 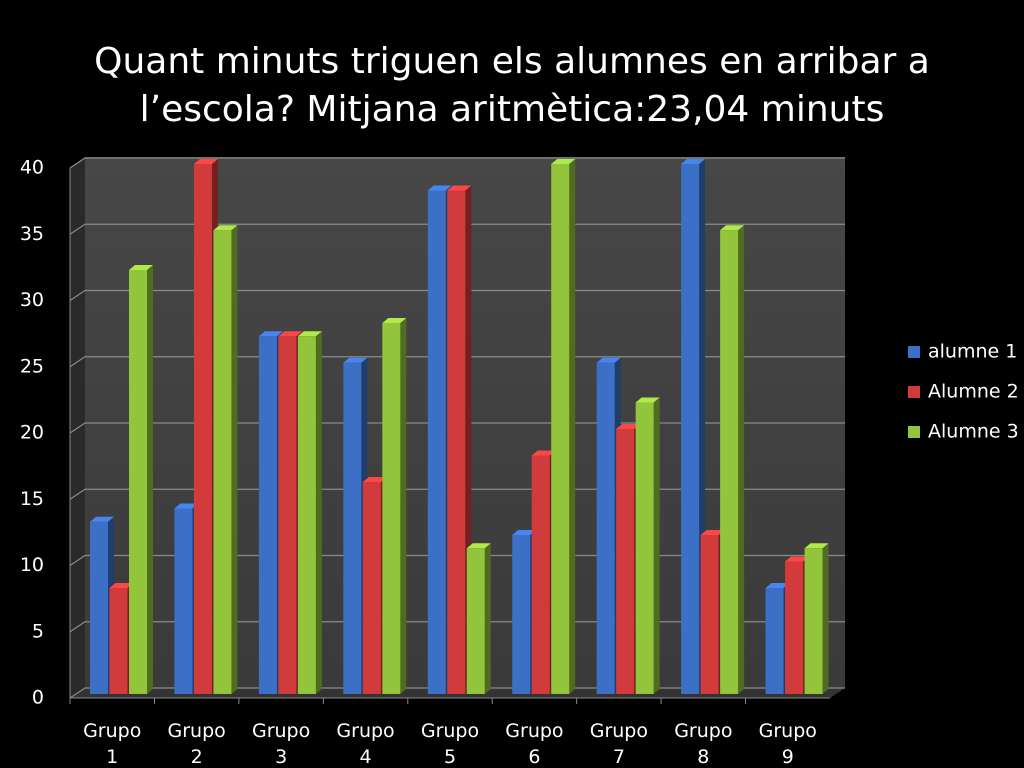 What do you see at coordinates (32, 433) in the screenshot?
I see `y-tick-label: 20` at bounding box center [32, 433].